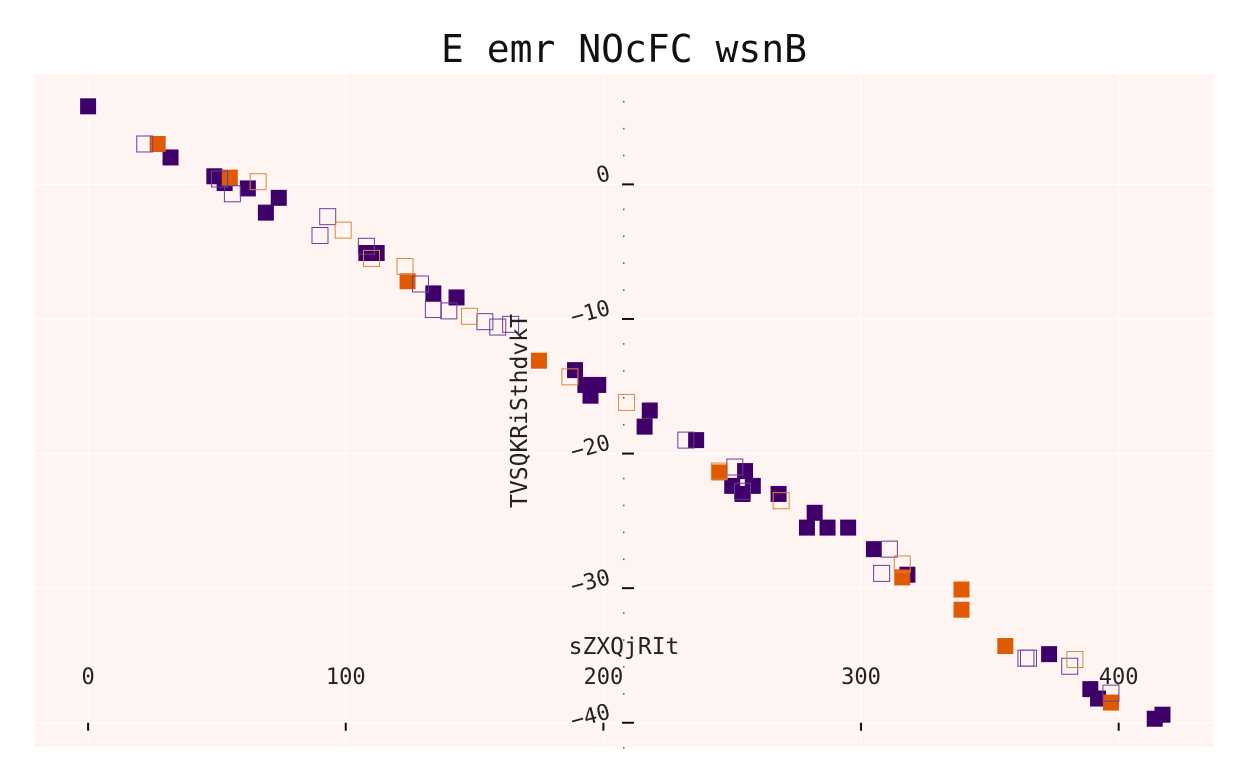 The height and width of the screenshot is (780, 1248). I want to click on x-tick-label: 100, so click(346, 677).